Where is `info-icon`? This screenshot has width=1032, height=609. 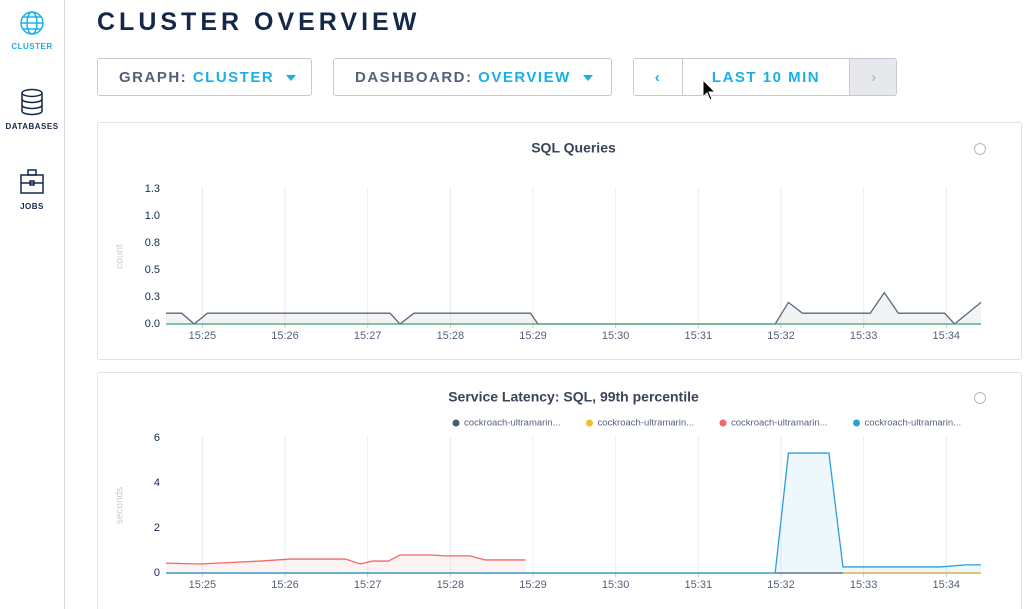
info-icon is located at coordinates (980, 273).